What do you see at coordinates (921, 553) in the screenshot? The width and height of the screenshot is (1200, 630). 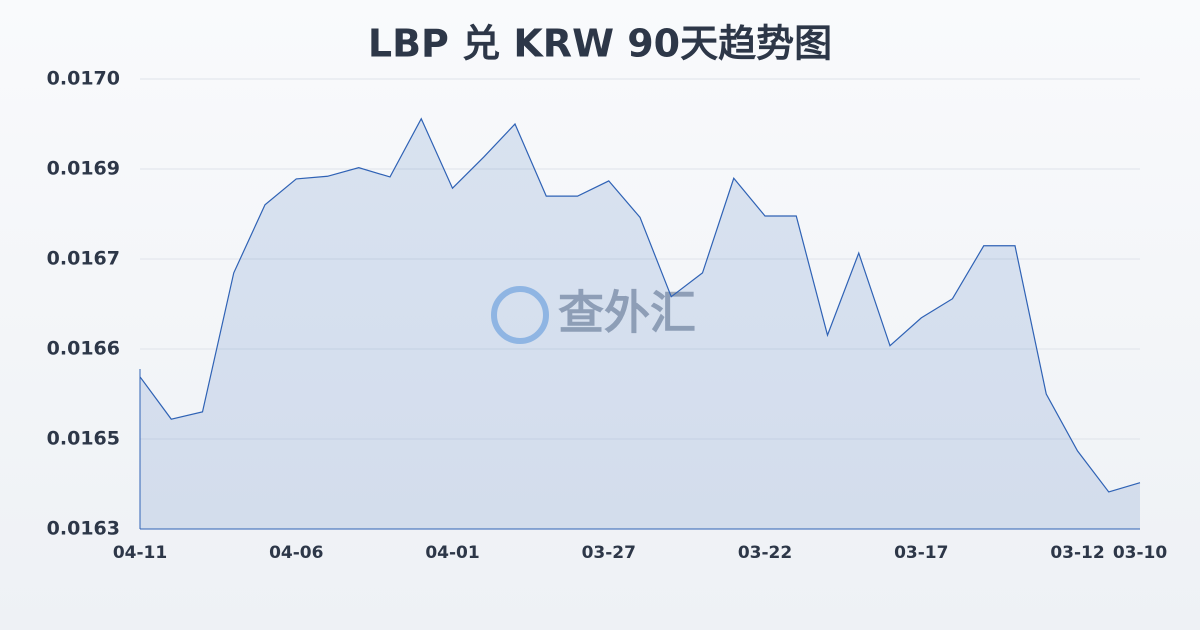 I see `x-tick-label: 03-17` at bounding box center [921, 553].